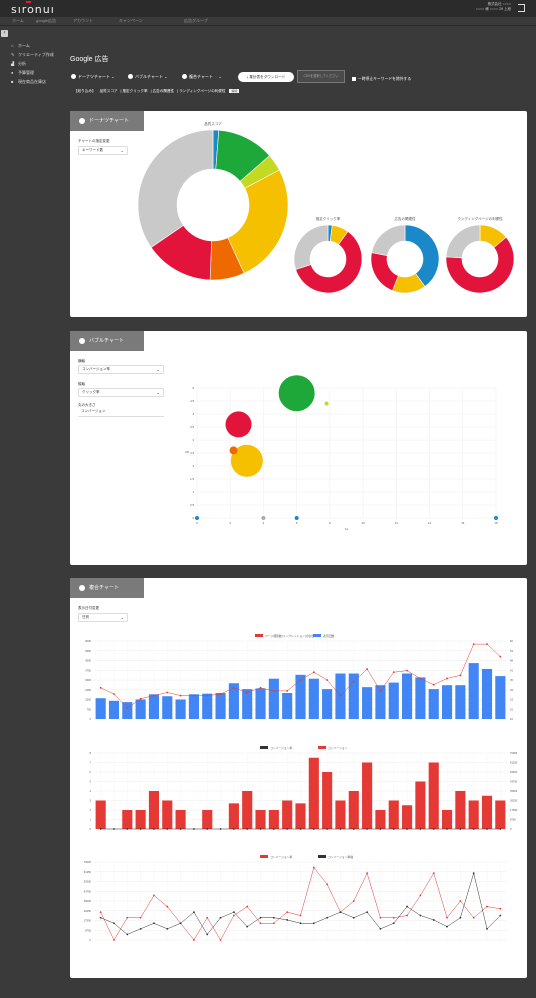  Describe the element at coordinates (202, 91) in the screenshot. I see `filter-item: ランディングページの利便性` at that location.